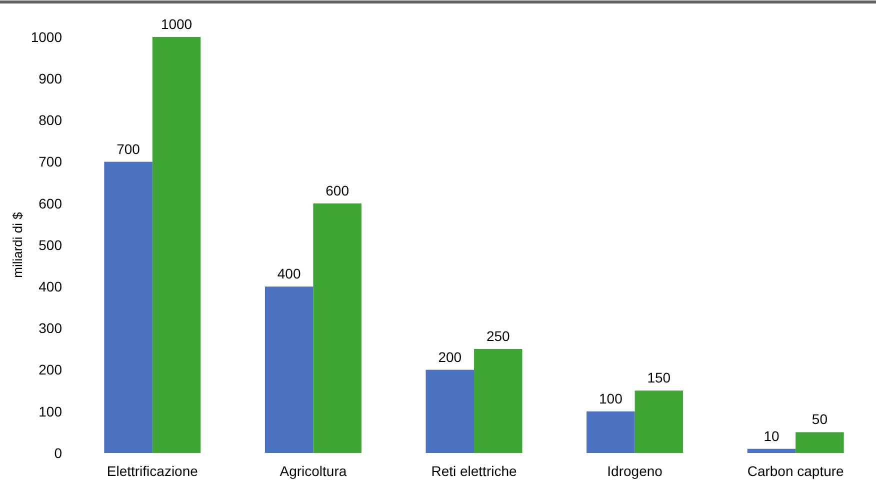  What do you see at coordinates (176, 24) in the screenshot?
I see `data-label: 1000` at bounding box center [176, 24].